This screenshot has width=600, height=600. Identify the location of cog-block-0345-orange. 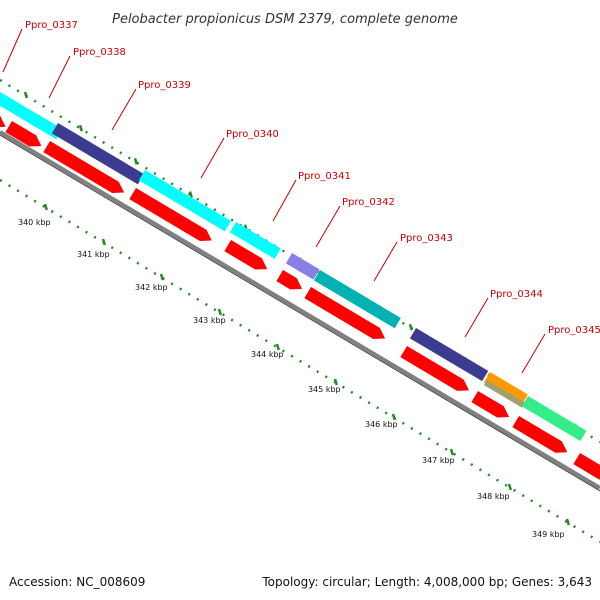
(505, 388).